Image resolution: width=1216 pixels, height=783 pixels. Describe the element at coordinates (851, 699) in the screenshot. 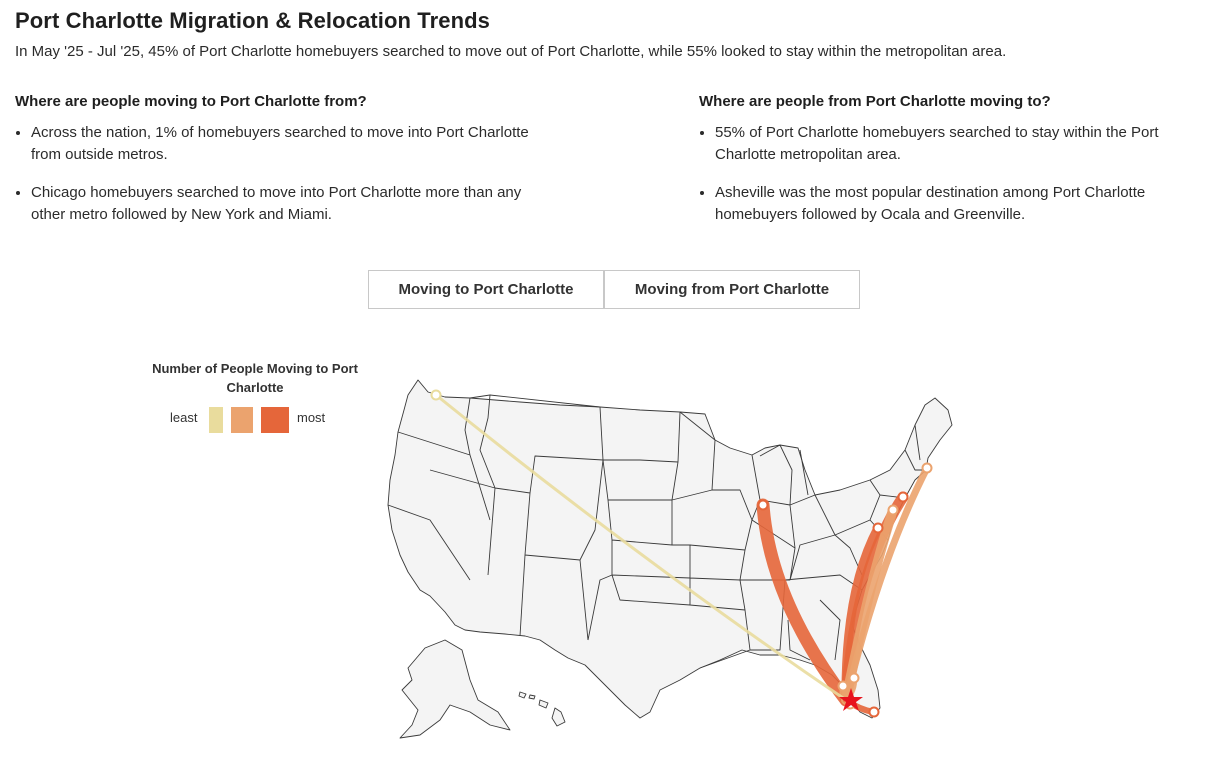

I see `star-icon` at that location.